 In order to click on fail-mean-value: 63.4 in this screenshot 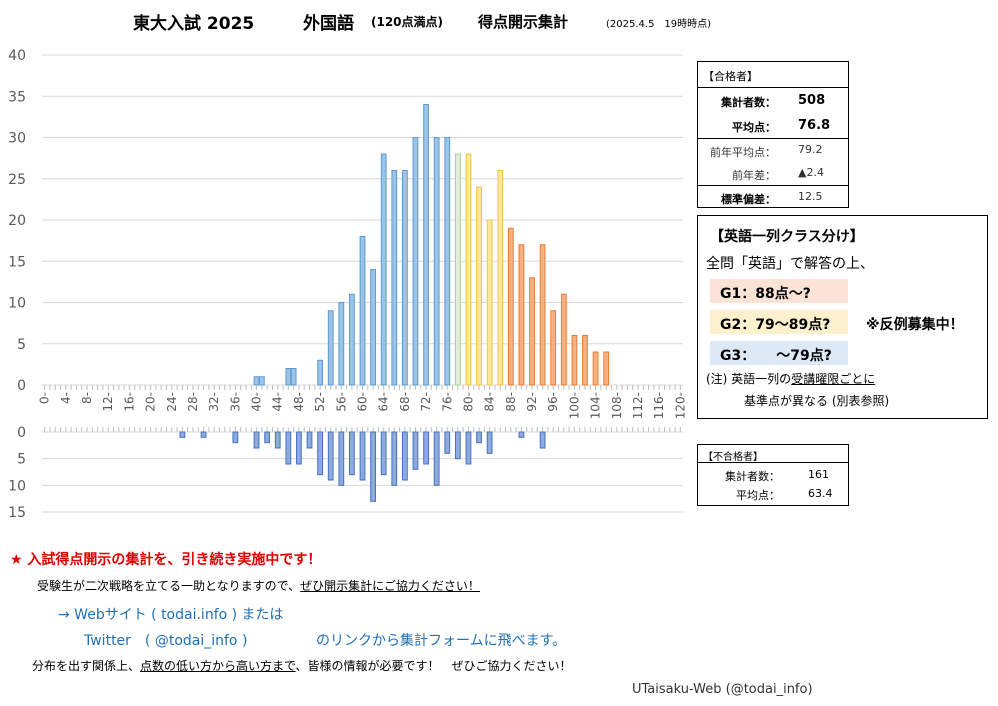, I will do `click(820, 493)`.